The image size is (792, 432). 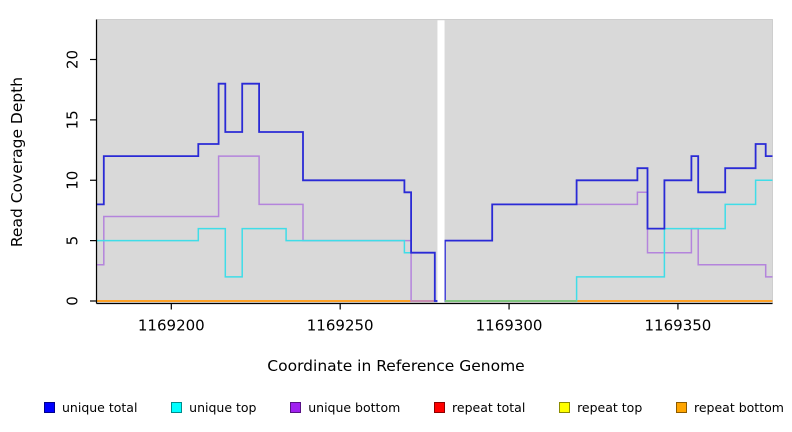 I want to click on legend-label: unique top, so click(x=223, y=407).